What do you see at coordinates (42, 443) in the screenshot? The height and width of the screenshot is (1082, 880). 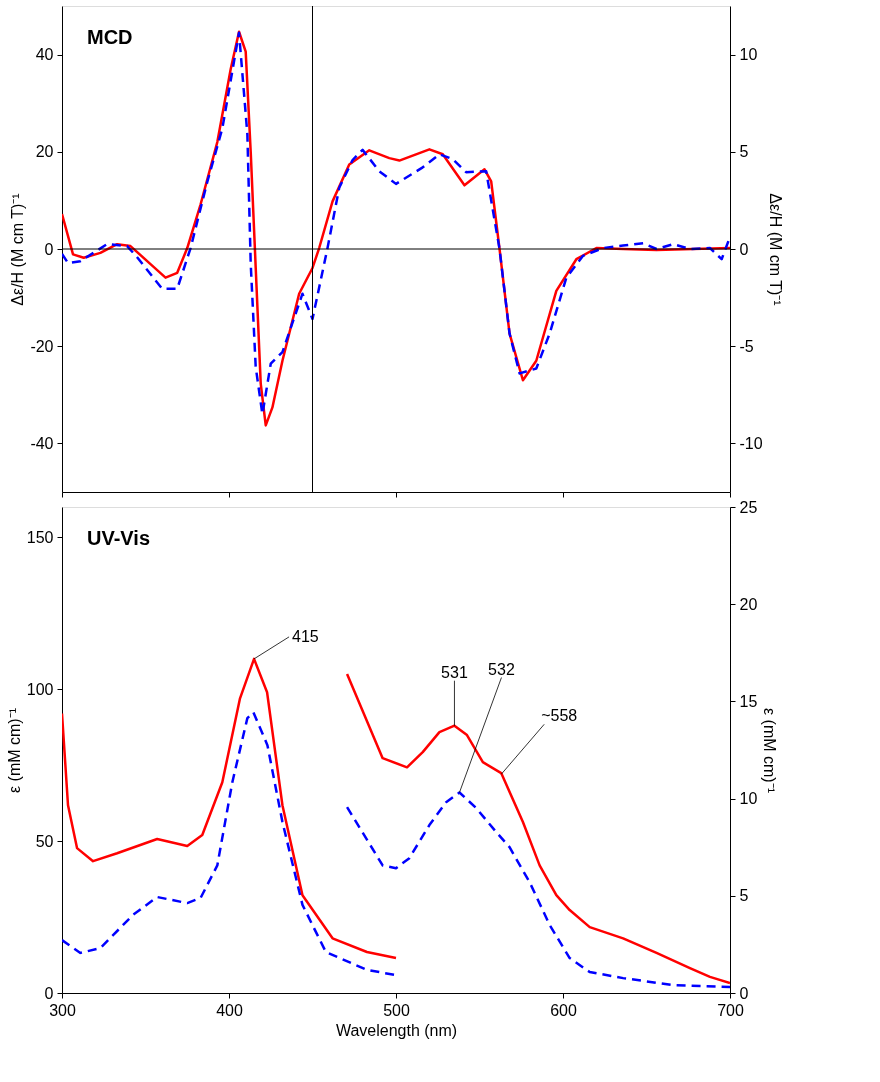 I see `y-tick-label: -40` at bounding box center [42, 443].